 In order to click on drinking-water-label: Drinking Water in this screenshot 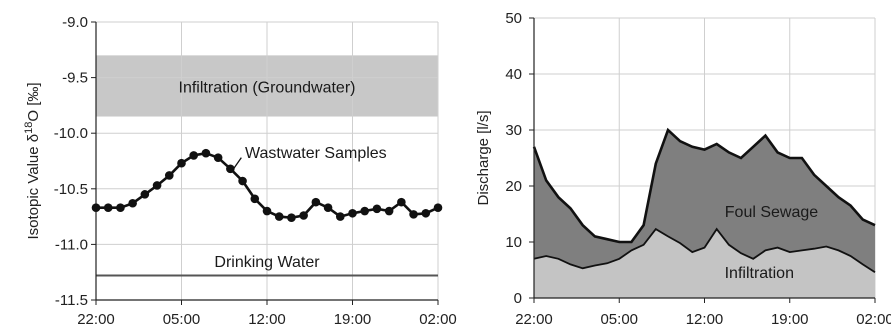, I will do `click(267, 262)`.